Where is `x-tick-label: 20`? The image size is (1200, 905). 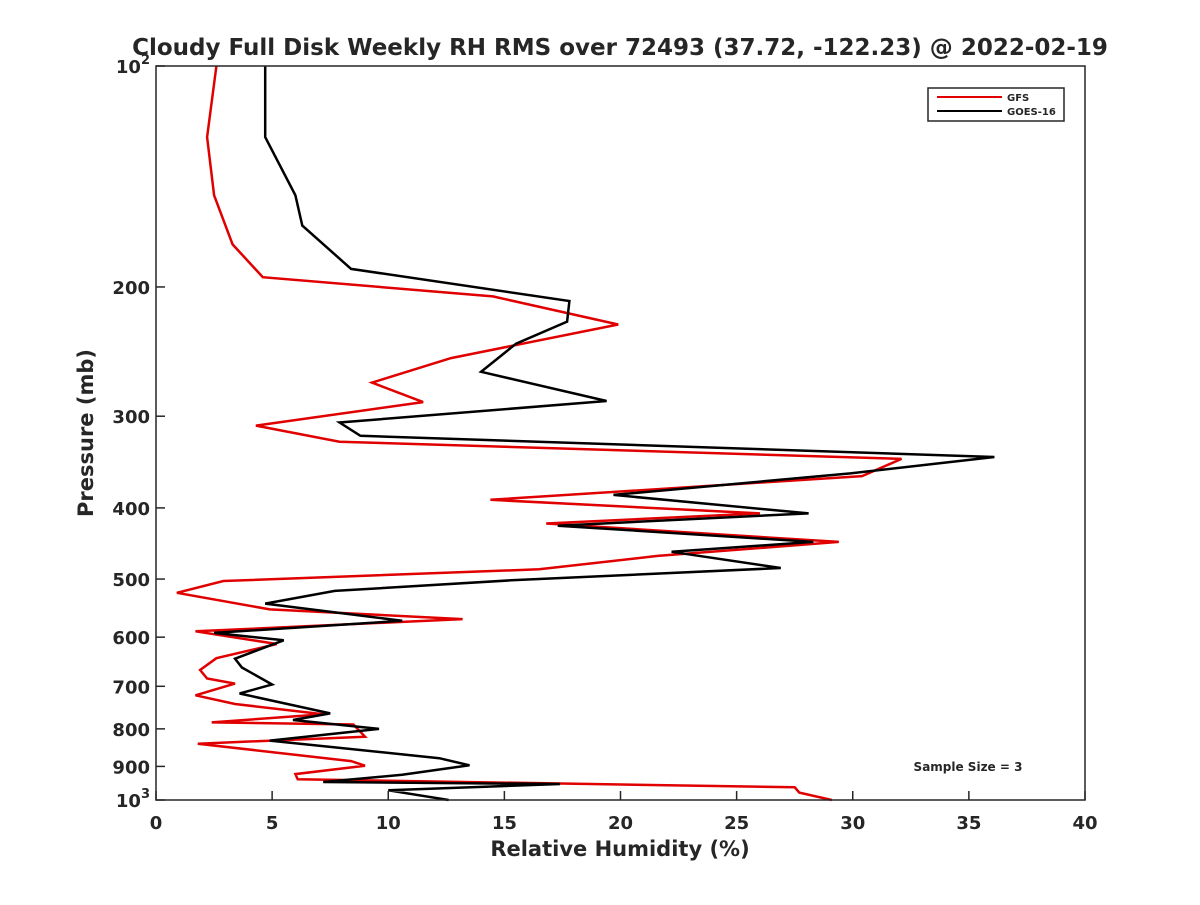
x-tick-label: 20 is located at coordinates (620, 823).